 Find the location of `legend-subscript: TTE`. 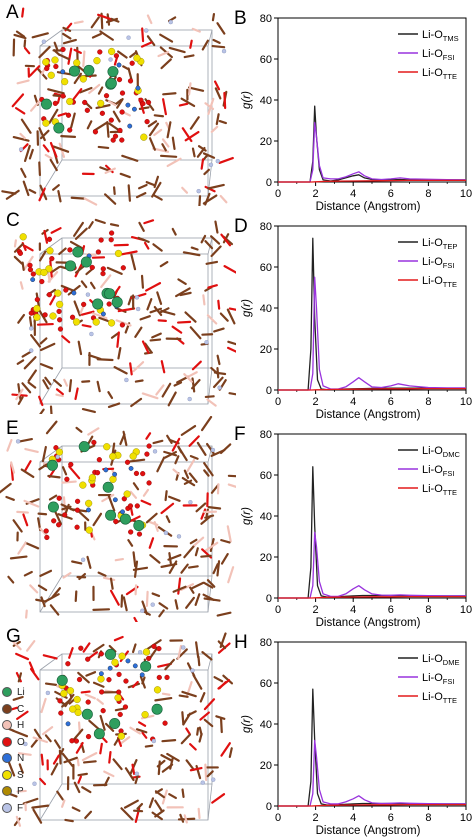

legend-subscript: TTE is located at coordinates (450, 76).